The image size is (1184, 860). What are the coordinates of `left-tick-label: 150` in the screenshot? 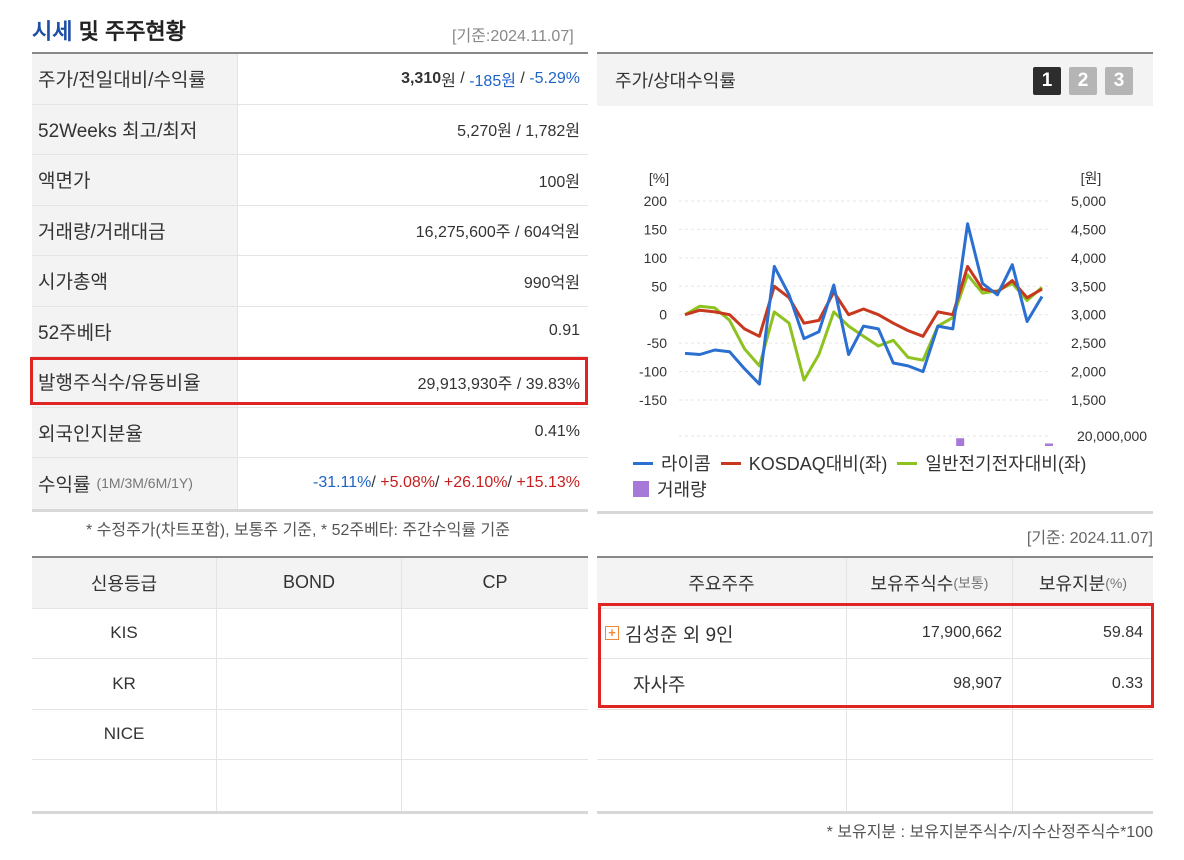 It's located at (656, 229).